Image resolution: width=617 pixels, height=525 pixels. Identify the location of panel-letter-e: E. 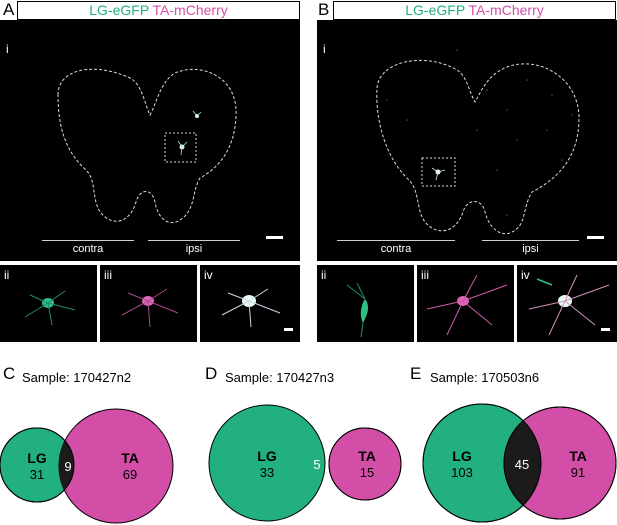
(416, 373).